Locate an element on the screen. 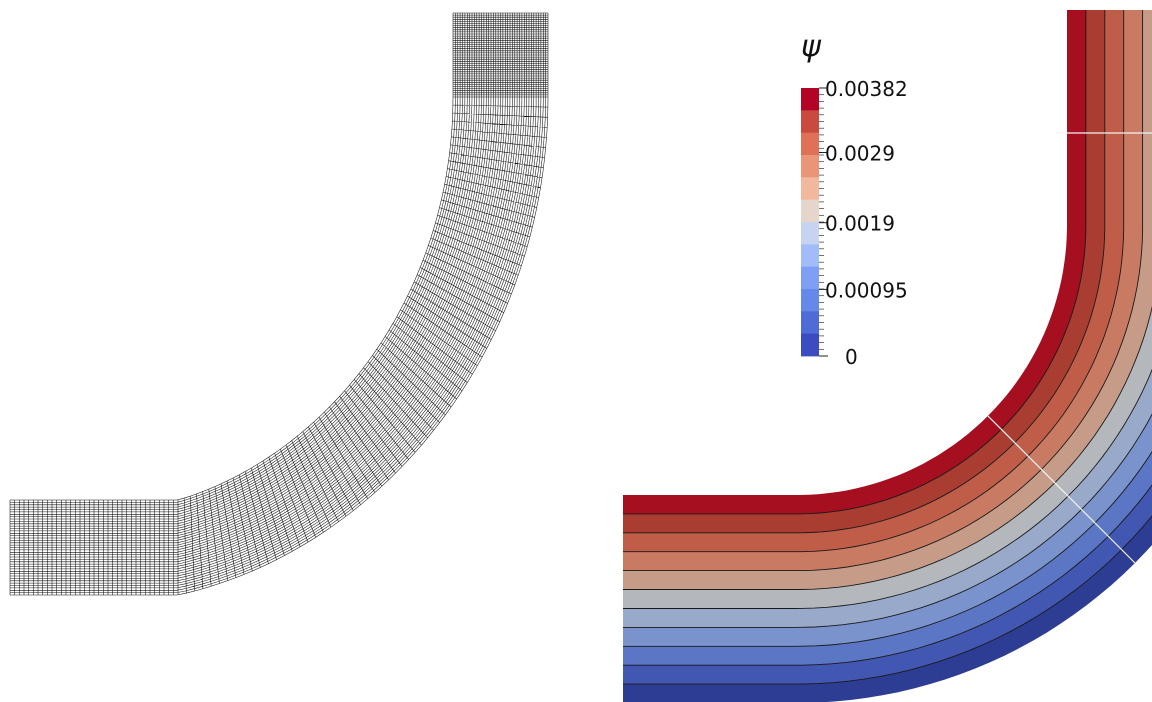 This screenshot has height=702, width=1152. colorbar-tick-label: 0.00095 is located at coordinates (866, 290).